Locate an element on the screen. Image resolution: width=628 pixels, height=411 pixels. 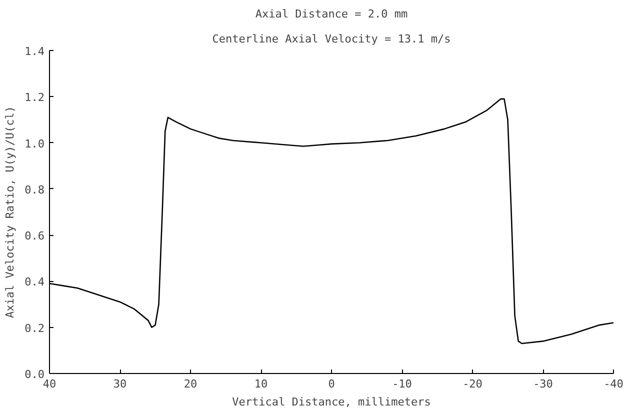
x-tick-label: -30 is located at coordinates (543, 384).